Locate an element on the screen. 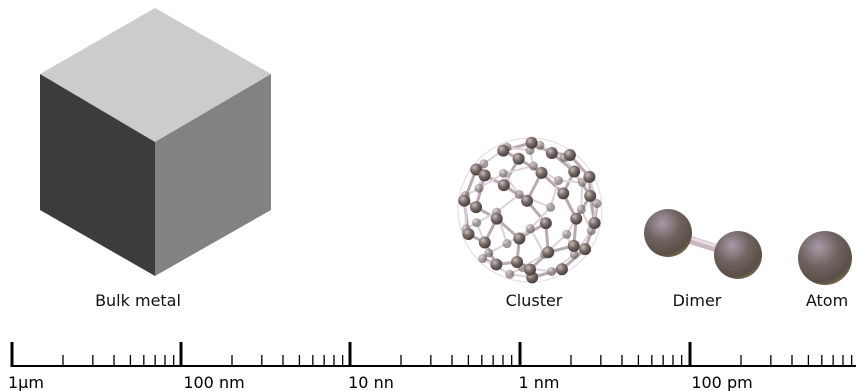 Image resolution: width=856 pixels, height=391 pixels. cube-top-face is located at coordinates (155, 75).